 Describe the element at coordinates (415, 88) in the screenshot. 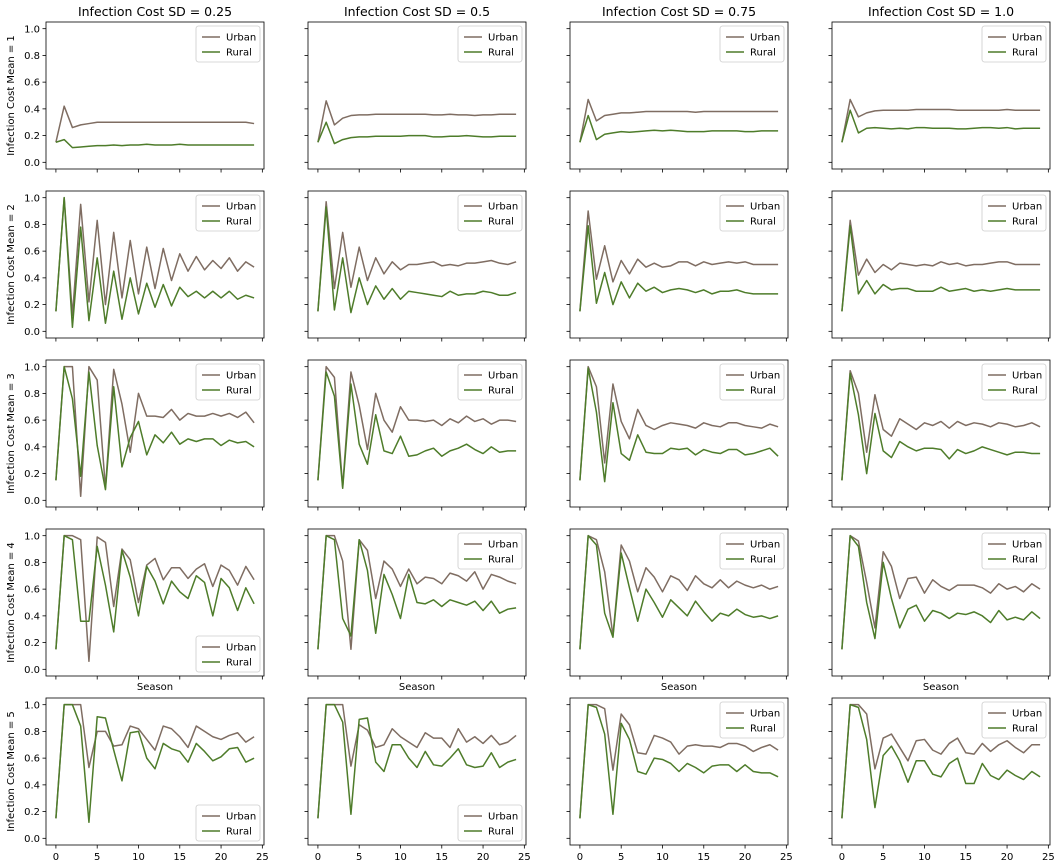

I see `subplot-r1-c2: Infection Cost SD = 0.5 Urban Rural` at that location.